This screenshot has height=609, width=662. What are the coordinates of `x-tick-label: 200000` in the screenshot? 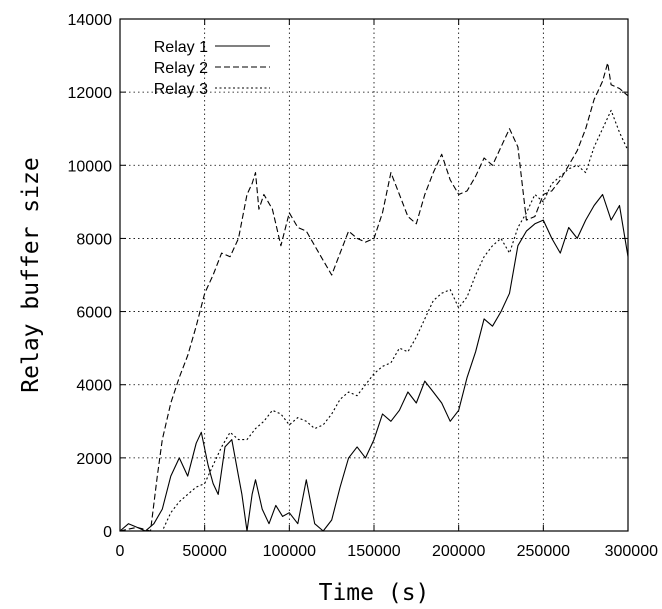 It's located at (458, 551).